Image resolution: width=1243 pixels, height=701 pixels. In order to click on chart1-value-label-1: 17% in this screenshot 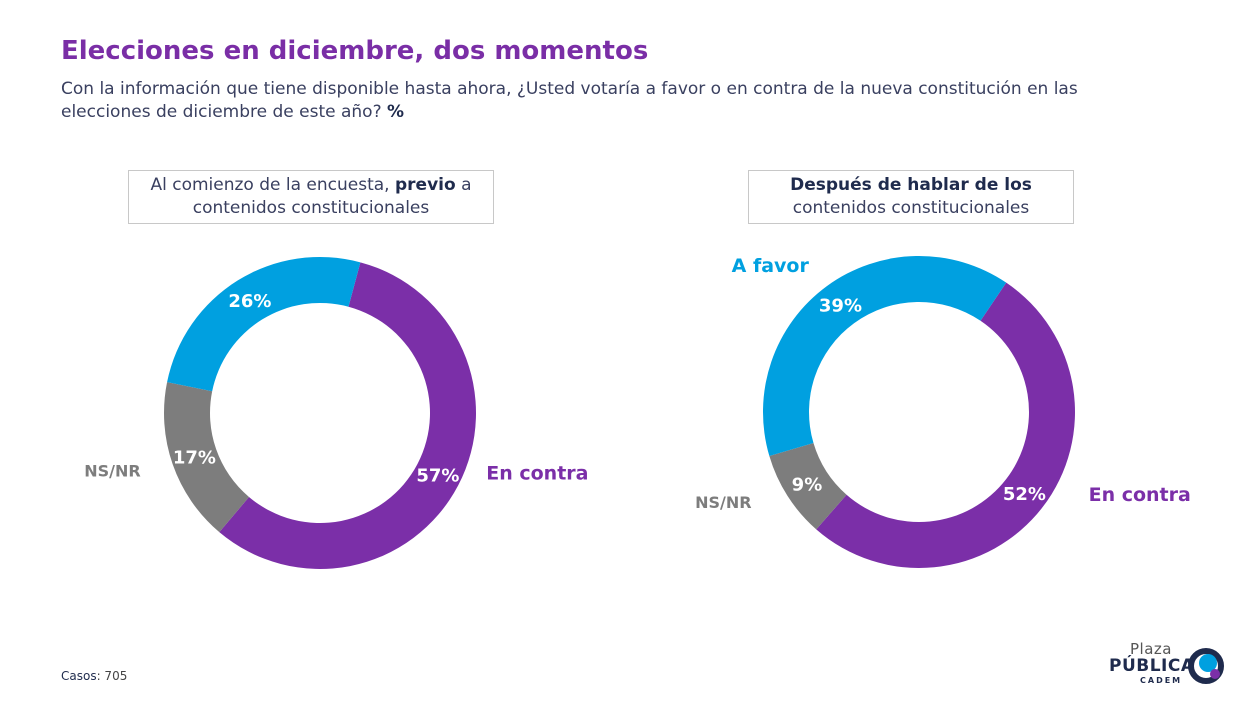, I will do `click(194, 458)`.